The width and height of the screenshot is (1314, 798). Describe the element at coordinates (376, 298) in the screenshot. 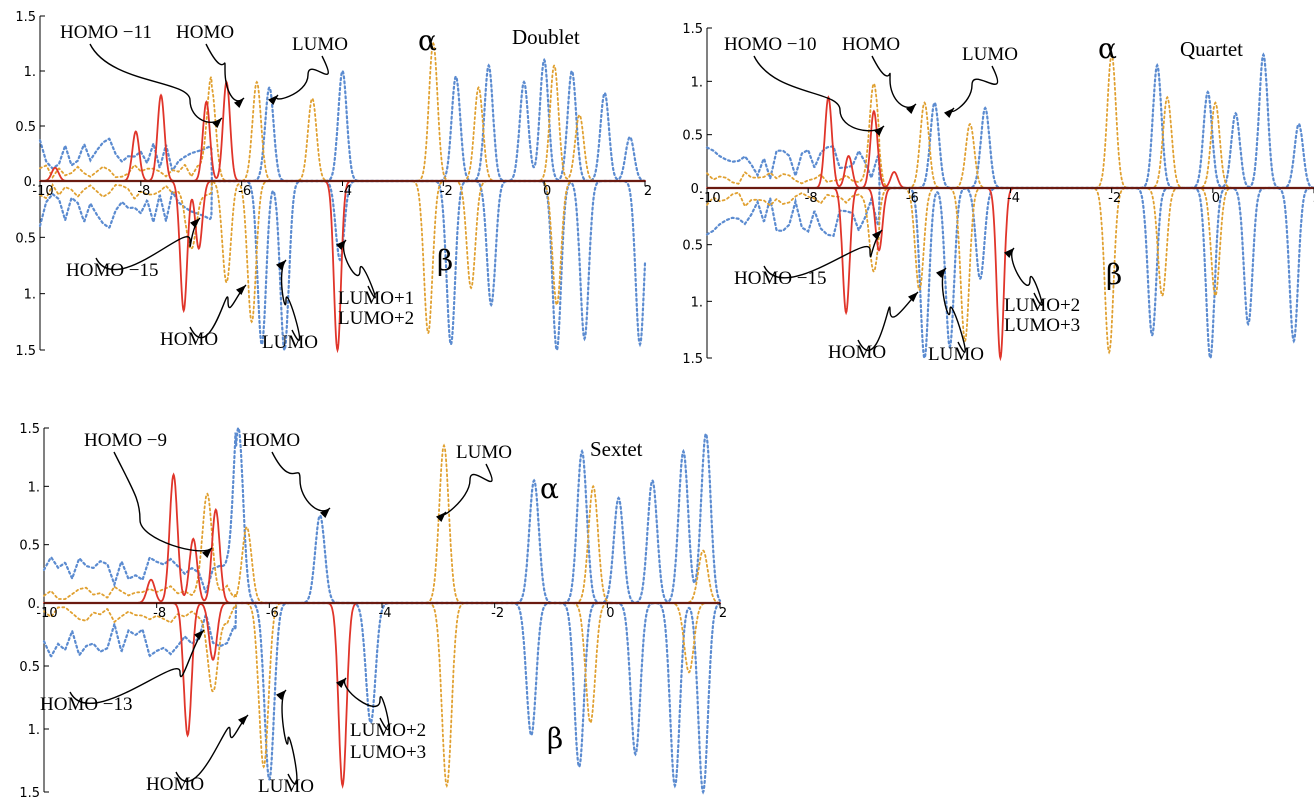

I see `orbital-annotation: LUMO+1` at that location.